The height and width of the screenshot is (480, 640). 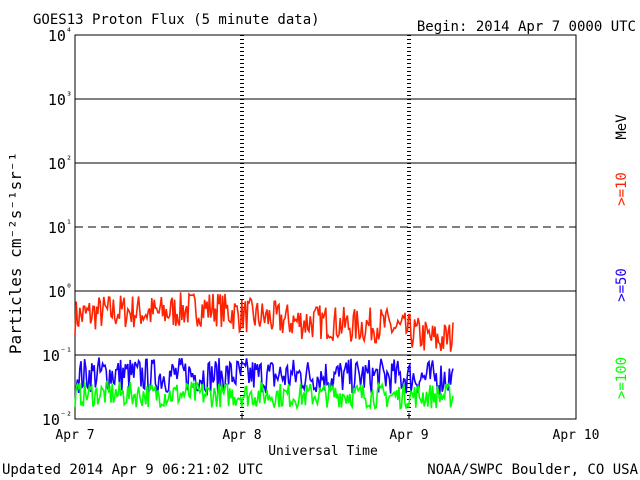 What do you see at coordinates (60, 100) in the screenshot?
I see `y-tick-label: 10³` at bounding box center [60, 100].